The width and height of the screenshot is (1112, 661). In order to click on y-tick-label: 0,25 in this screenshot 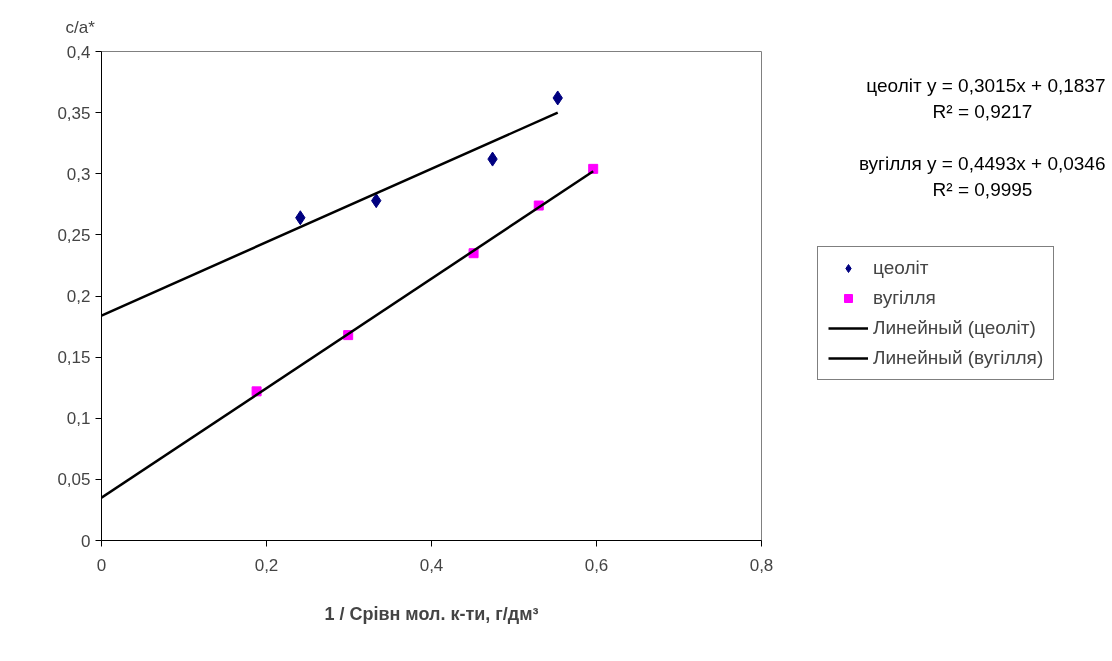, I will do `click(74, 235)`.